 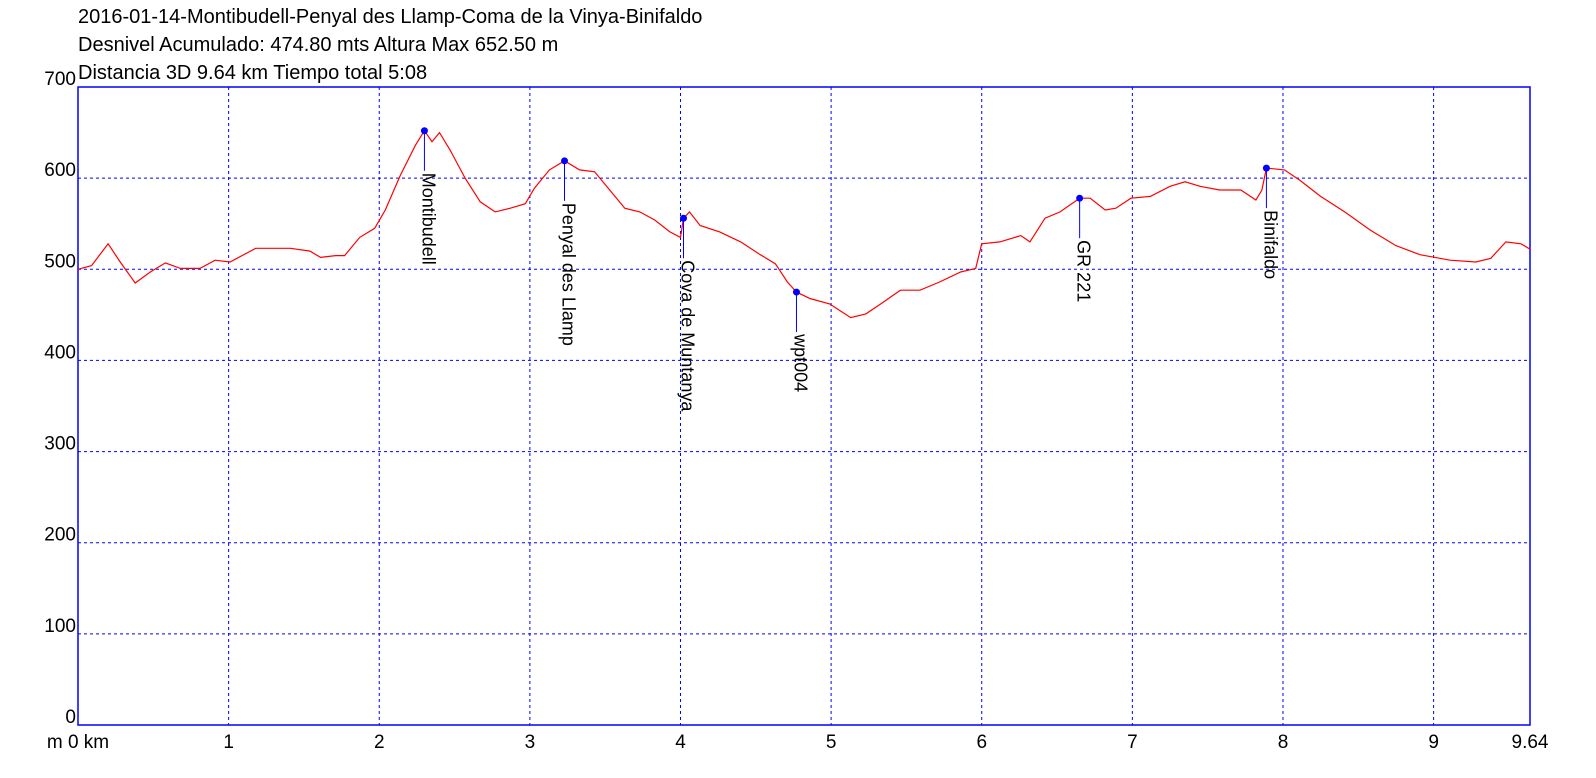 I want to click on y-tick-label: 600, so click(x=60, y=170).